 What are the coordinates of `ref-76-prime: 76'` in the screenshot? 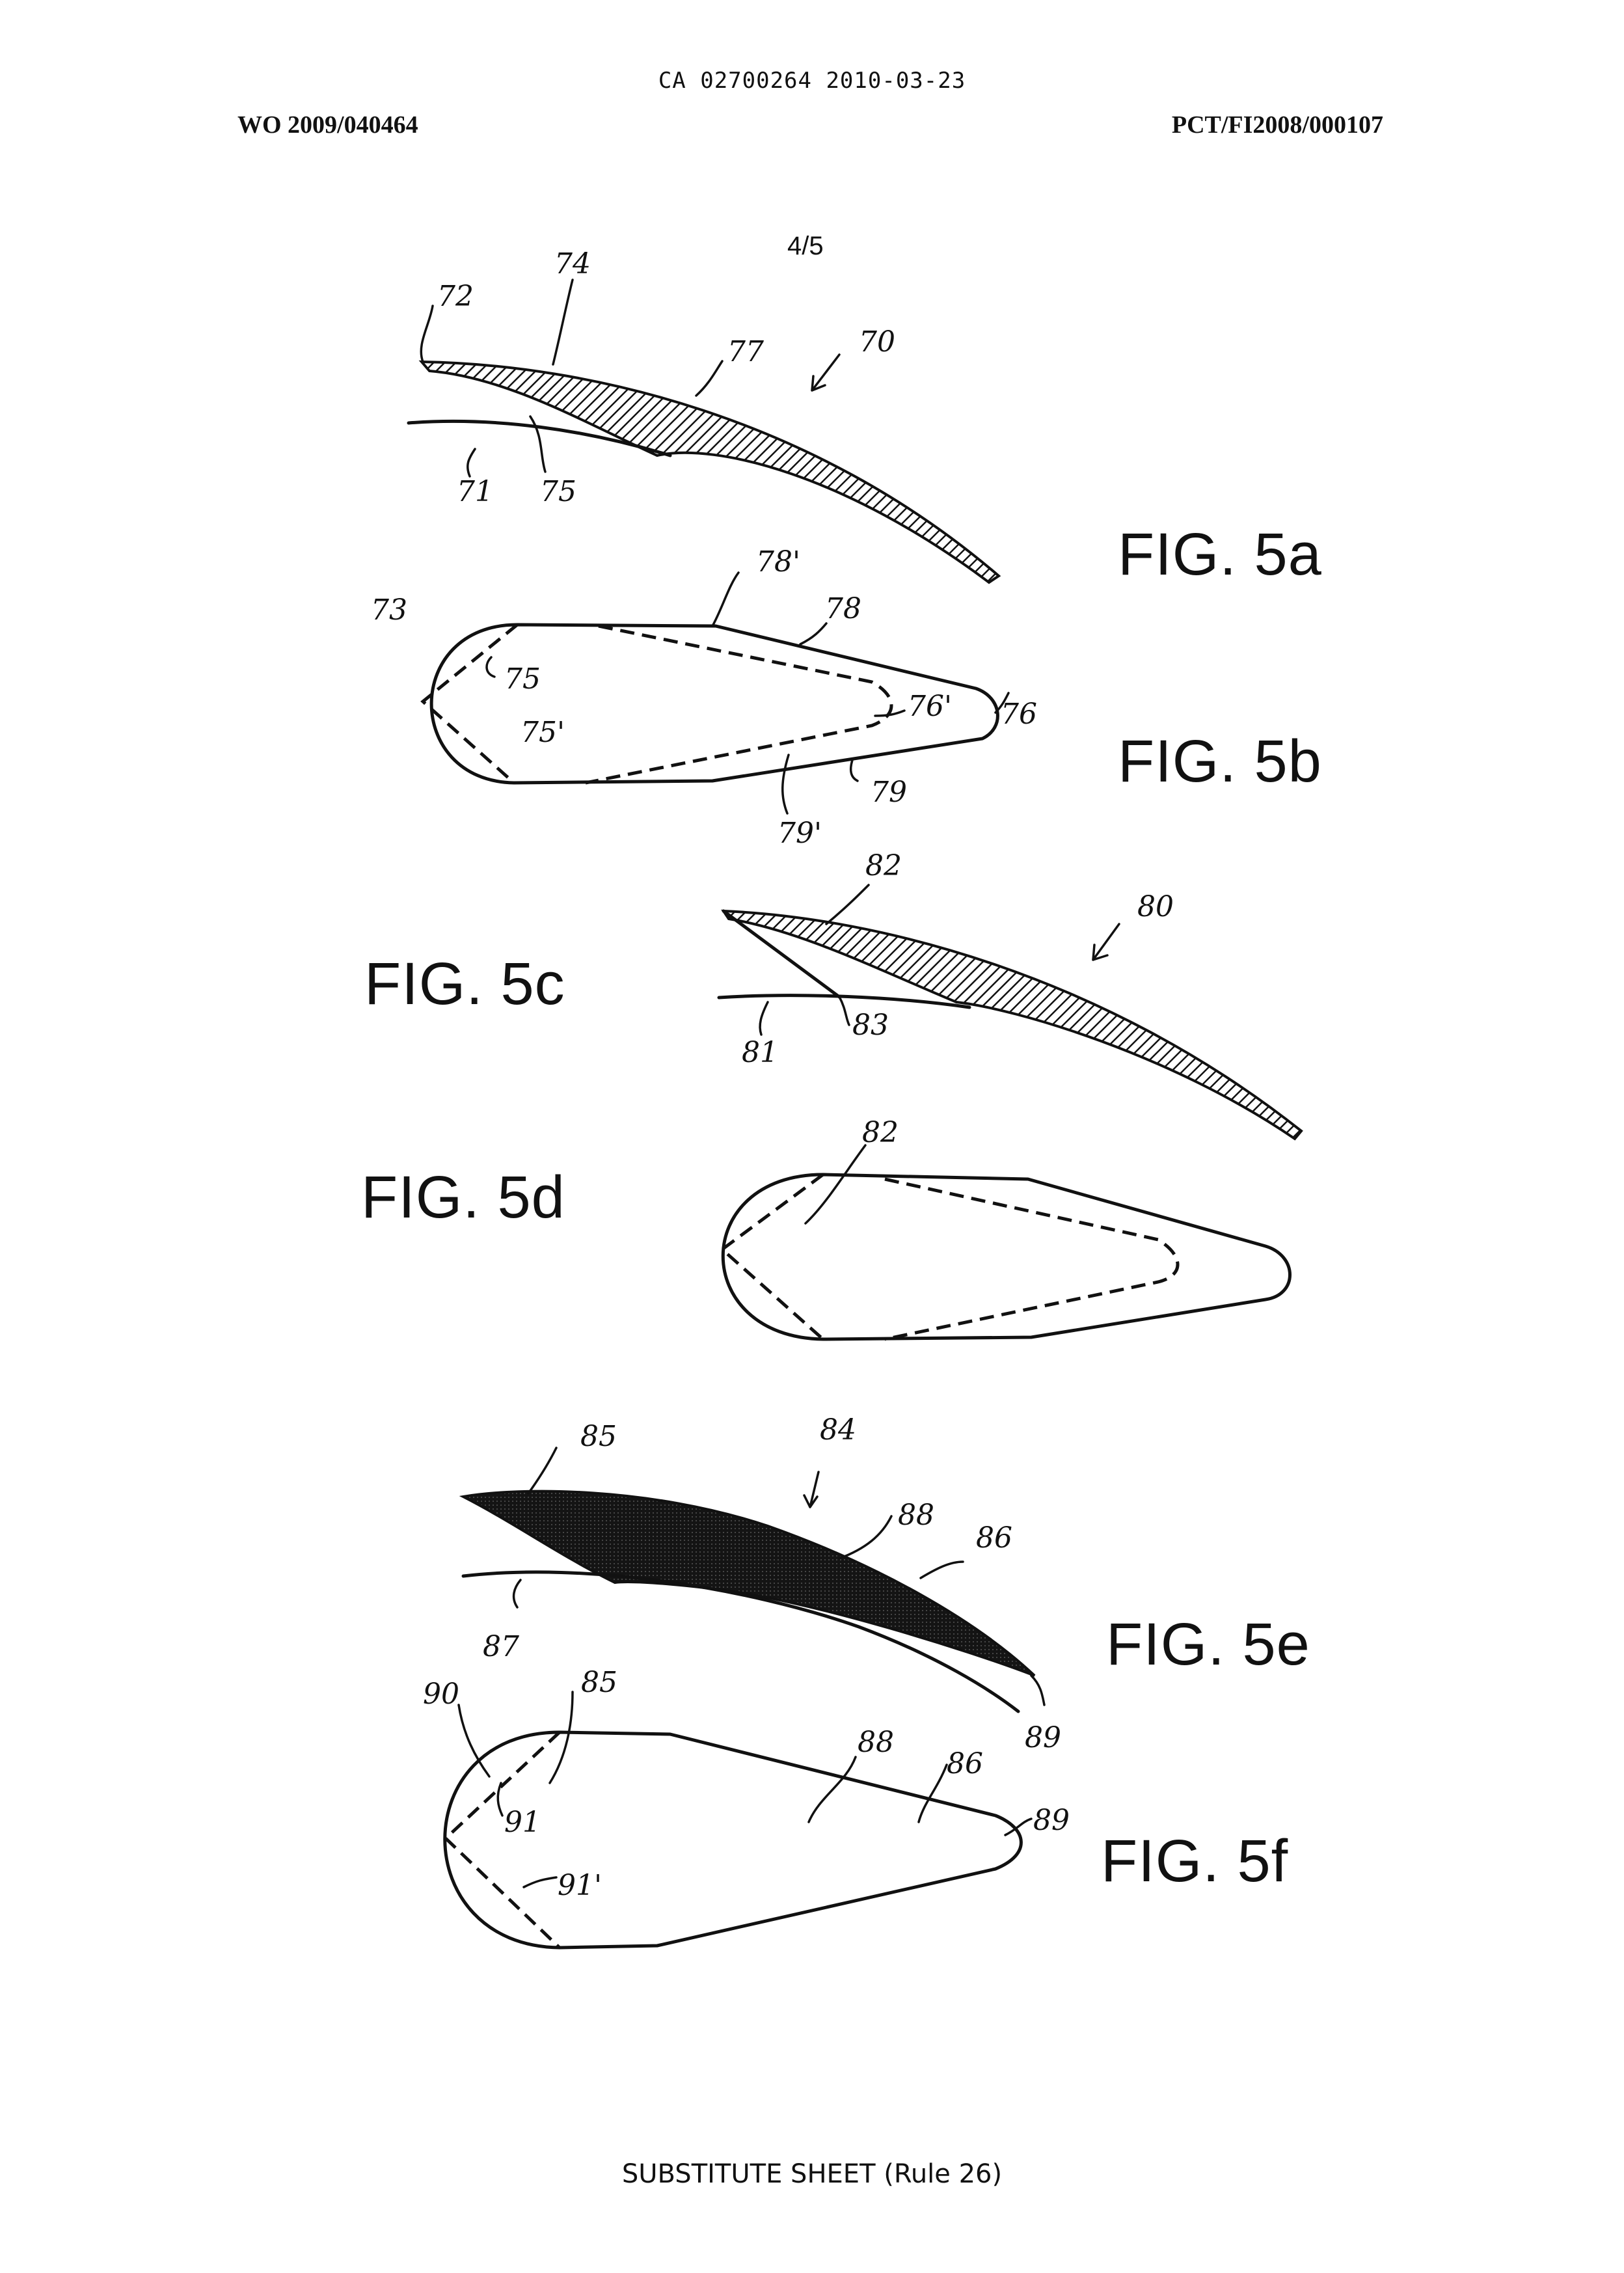 It's located at (930, 706).